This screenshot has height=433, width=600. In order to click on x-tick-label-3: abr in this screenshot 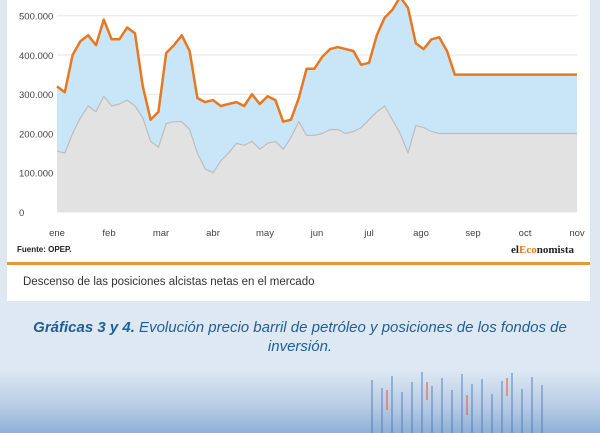, I will do `click(213, 233)`.